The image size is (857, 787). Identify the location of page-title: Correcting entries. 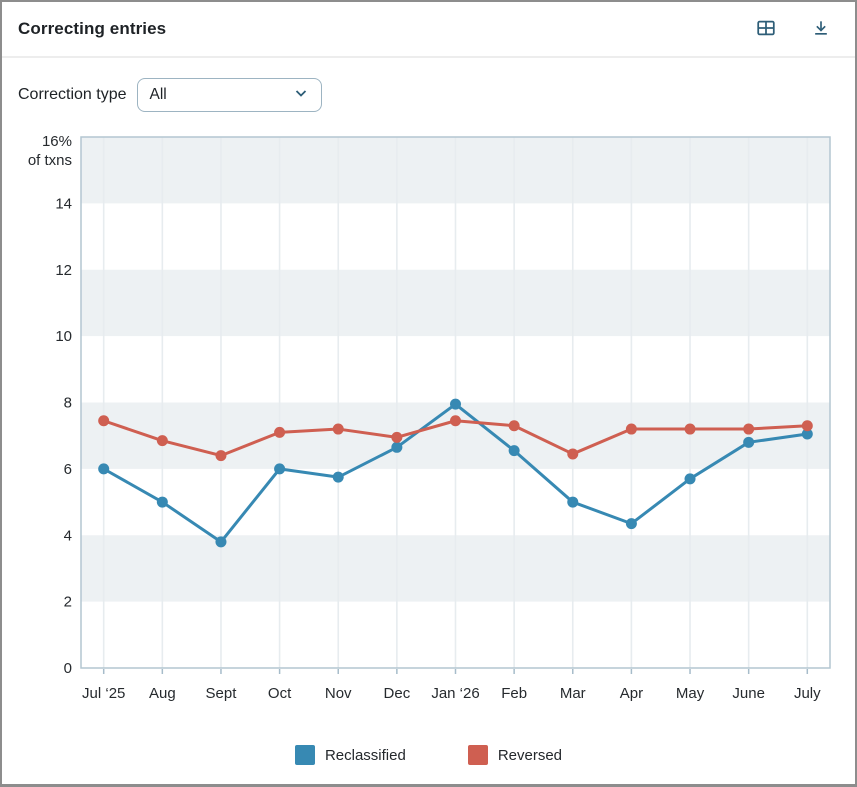
(92, 28).